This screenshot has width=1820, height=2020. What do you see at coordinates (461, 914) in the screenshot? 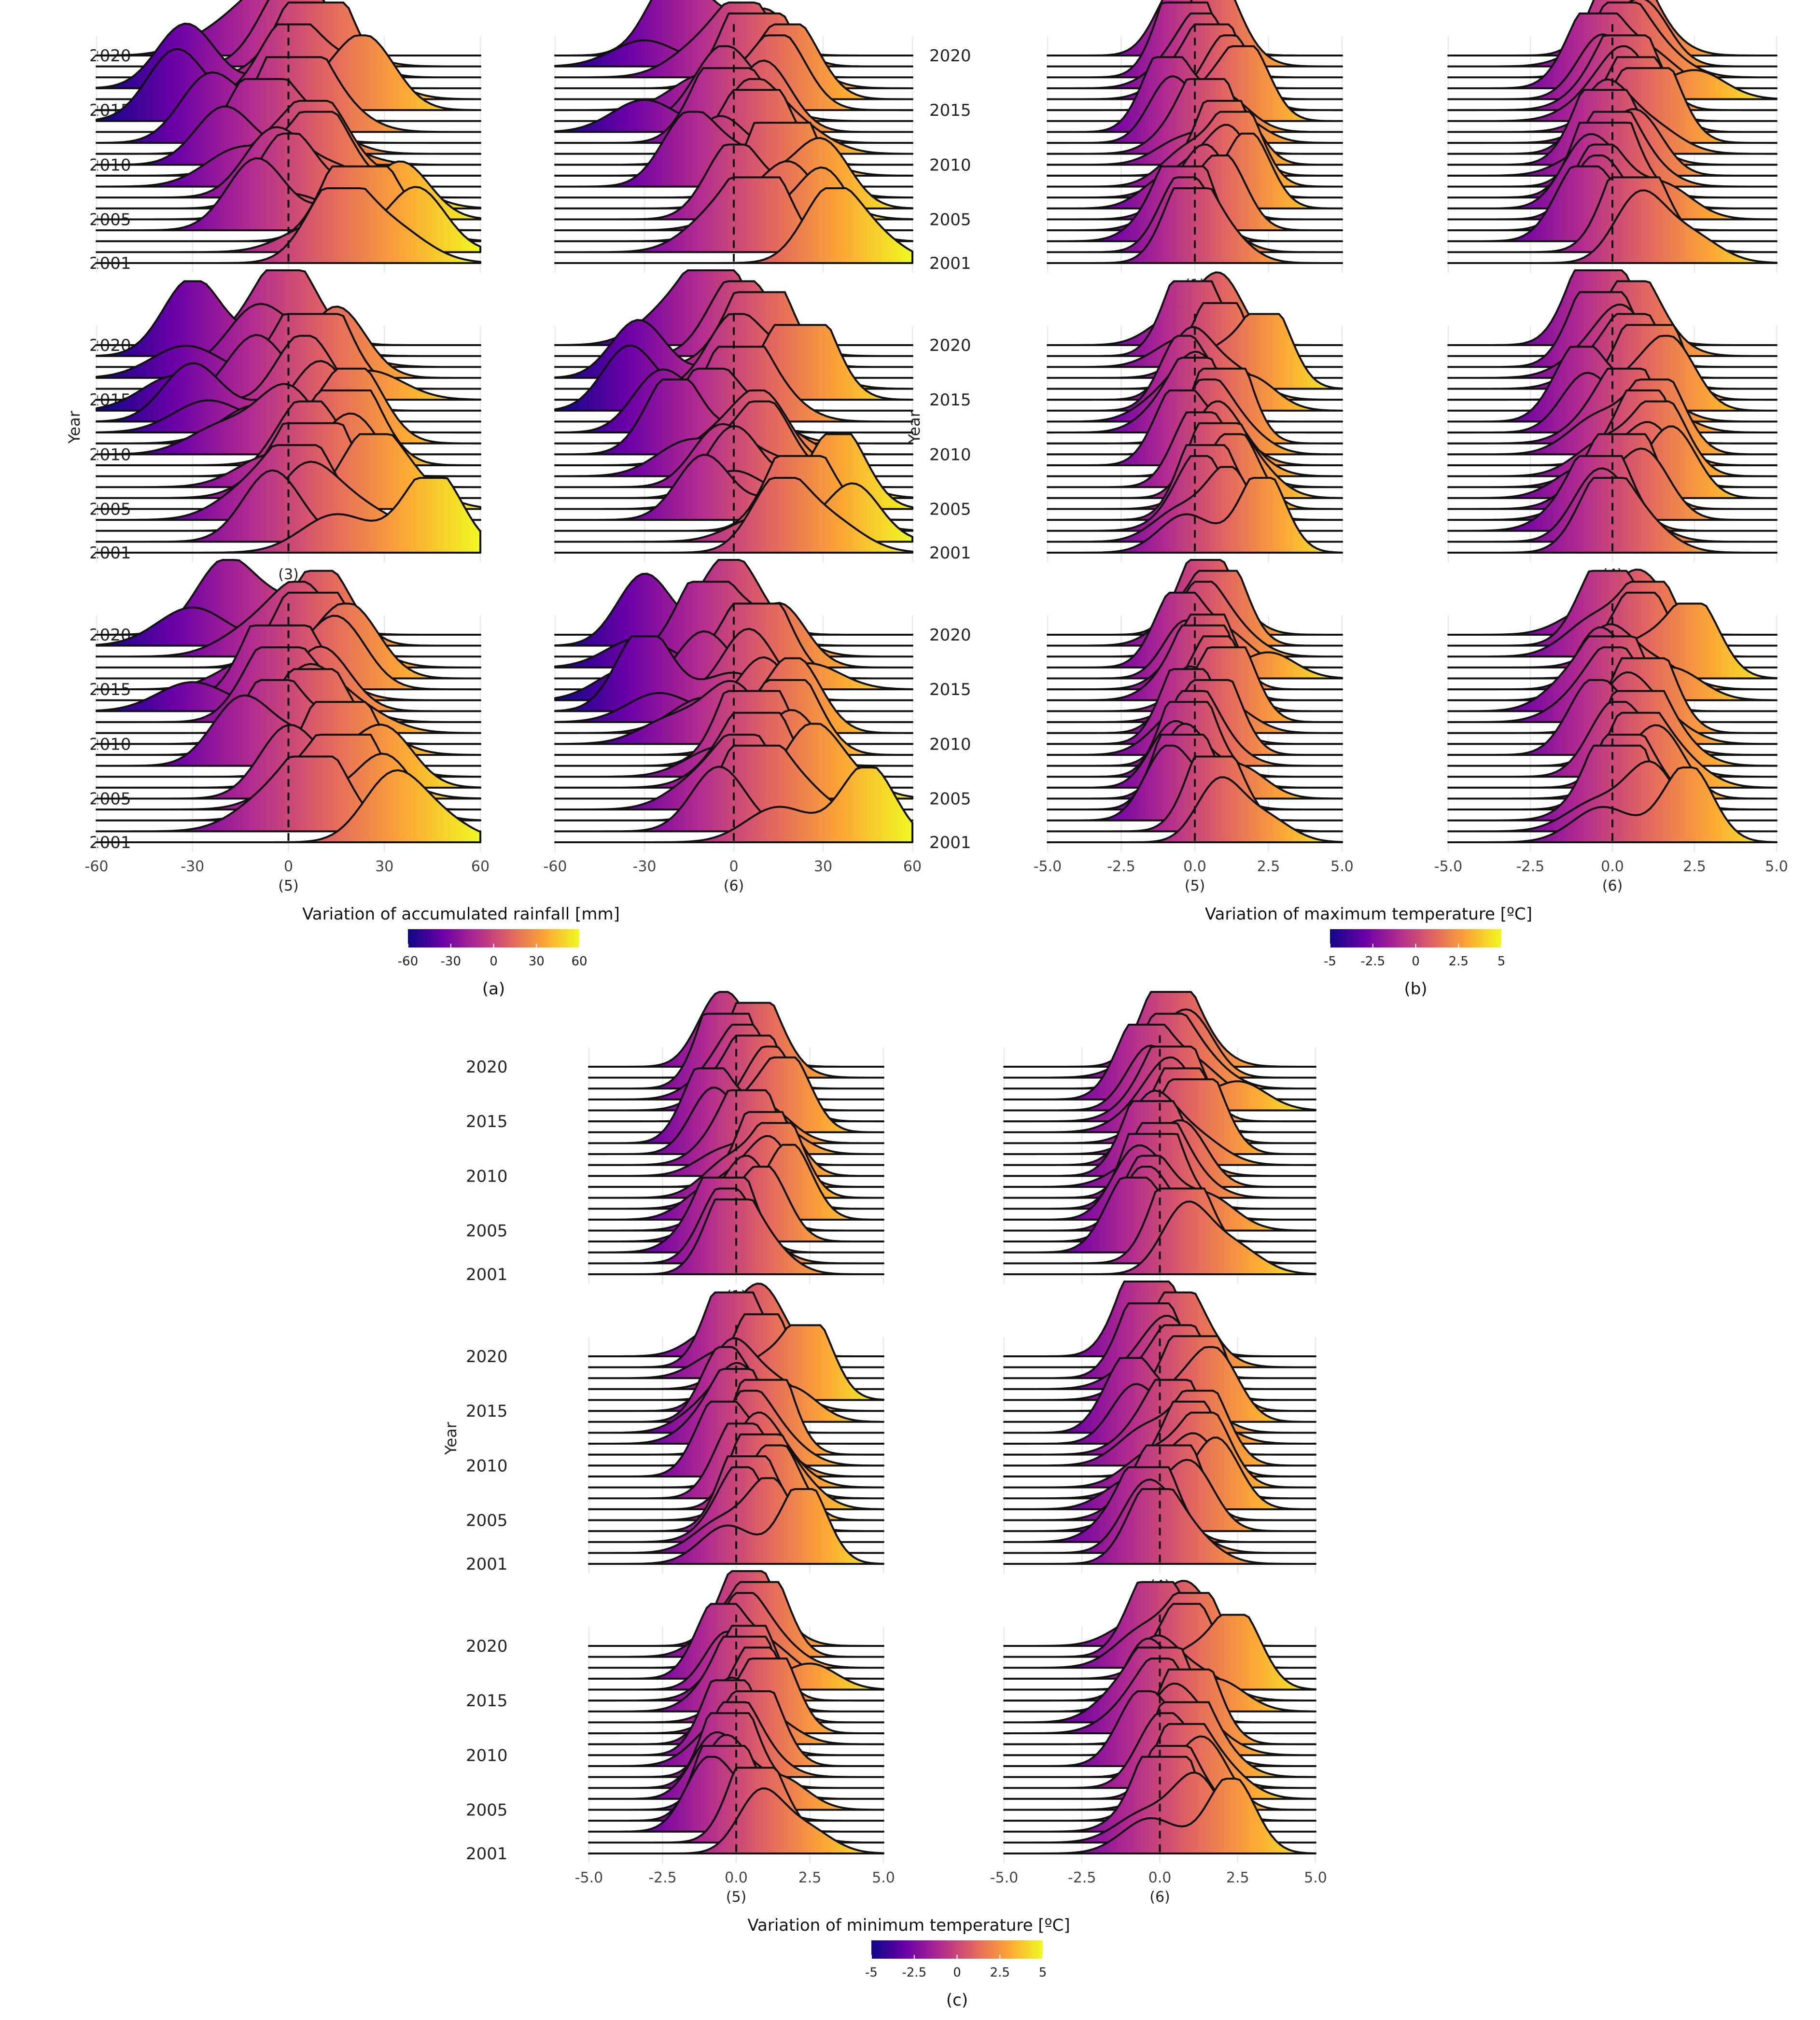
I see `x-axis-title: Variation of accumulated rainfall [mm]` at bounding box center [461, 914].